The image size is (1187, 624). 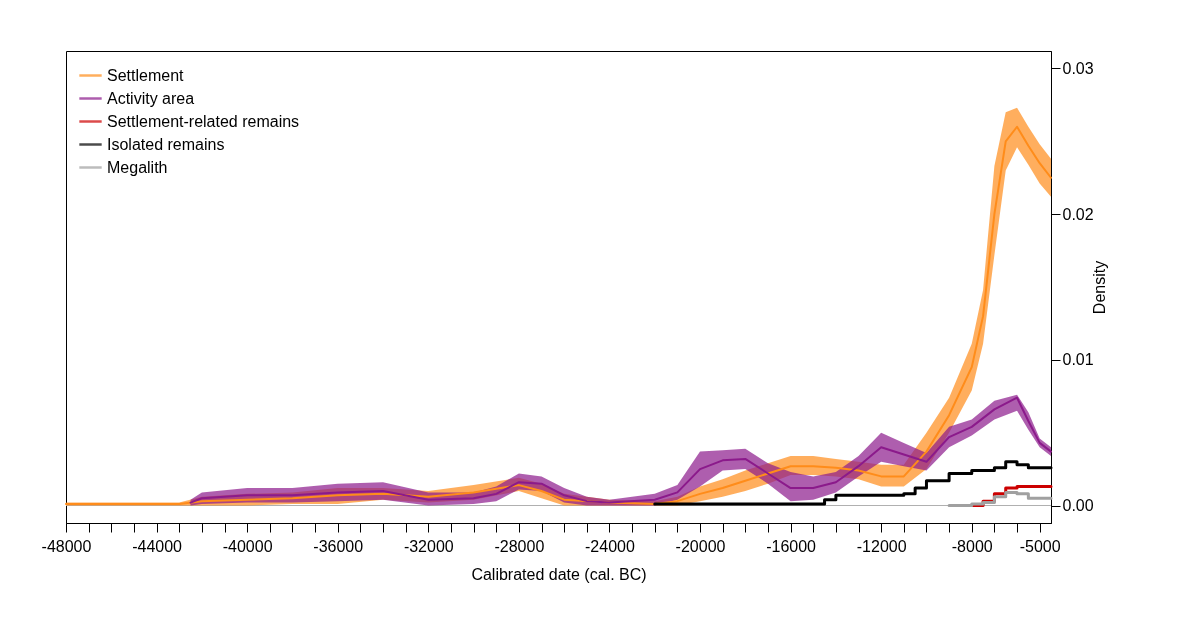 I want to click on x-tick-label: -12000, so click(x=881, y=546).